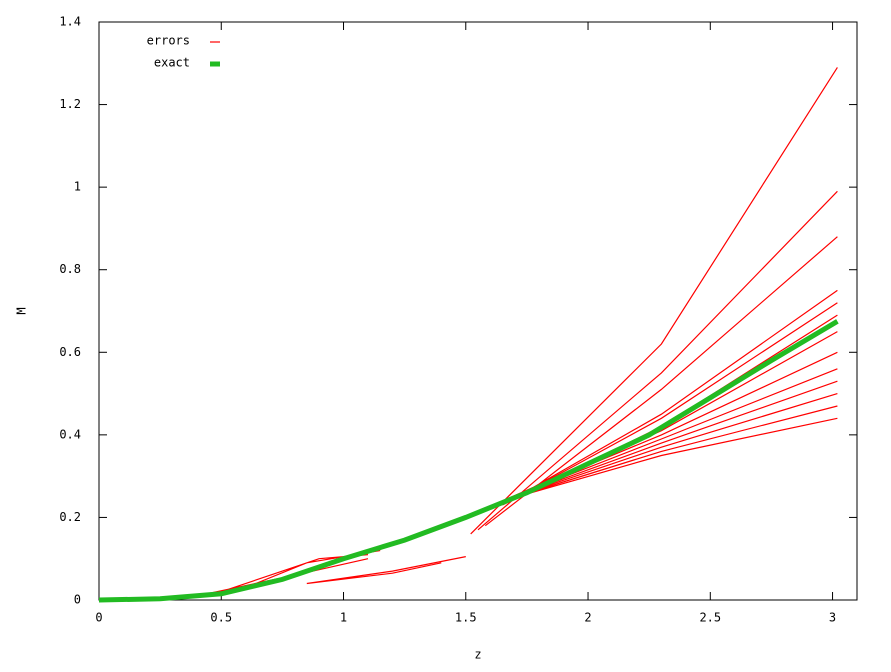 The height and width of the screenshot is (672, 891). I want to click on y-tick-label: 1, so click(77, 187).